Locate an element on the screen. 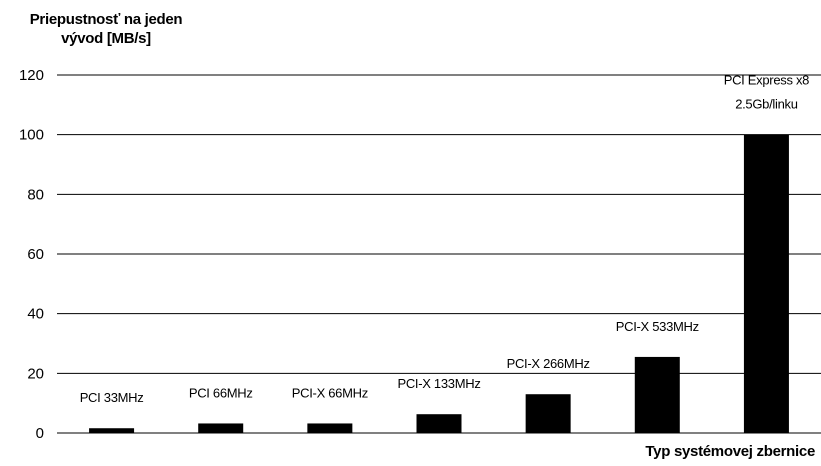 Image resolution: width=821 pixels, height=466 pixels. bar-category-label: PCI-X 533MHz is located at coordinates (657, 326).